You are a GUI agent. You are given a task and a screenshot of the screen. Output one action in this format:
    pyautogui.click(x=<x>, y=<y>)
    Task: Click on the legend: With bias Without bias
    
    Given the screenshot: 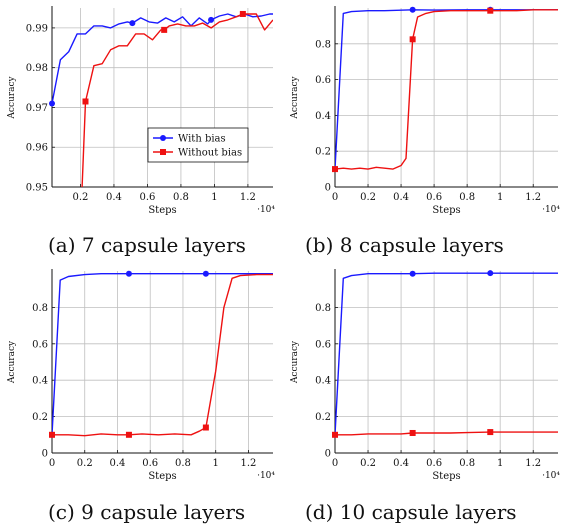 What is the action you would take?
    pyautogui.click(x=198, y=145)
    